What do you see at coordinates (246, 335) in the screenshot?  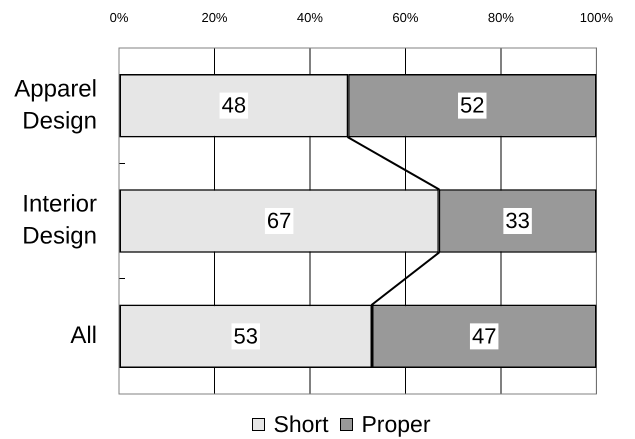 I see `data-label: 53` at bounding box center [246, 335].